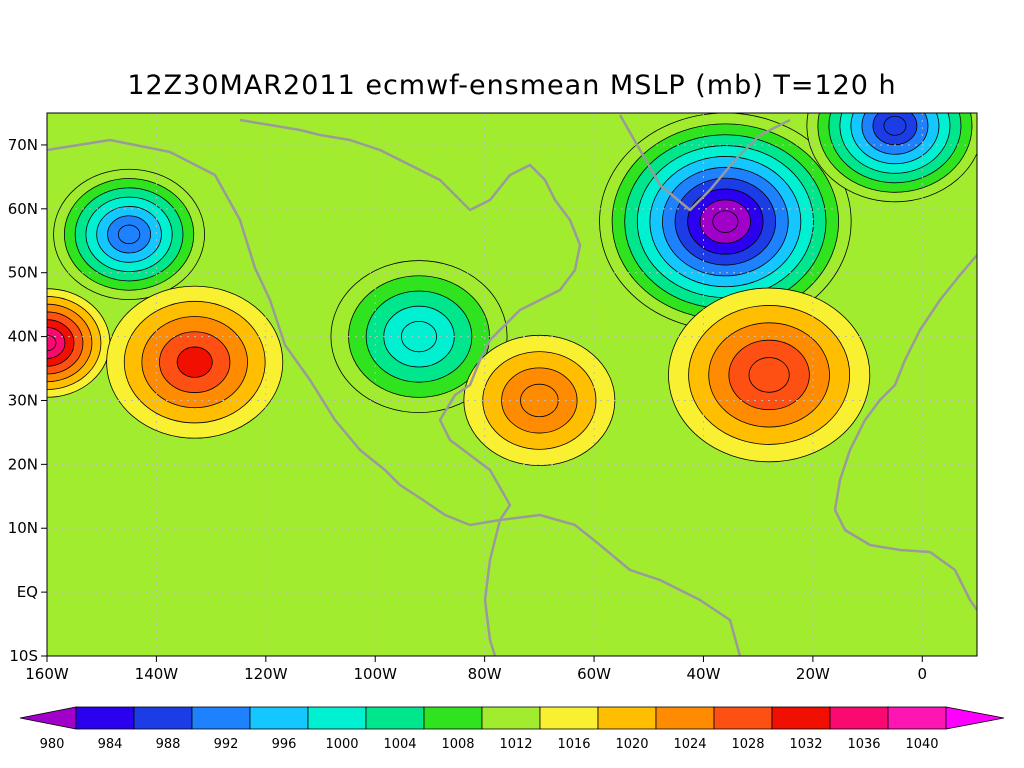 The image size is (1024, 768). I want to click on colorbar-level-label: 1008, so click(457, 744).